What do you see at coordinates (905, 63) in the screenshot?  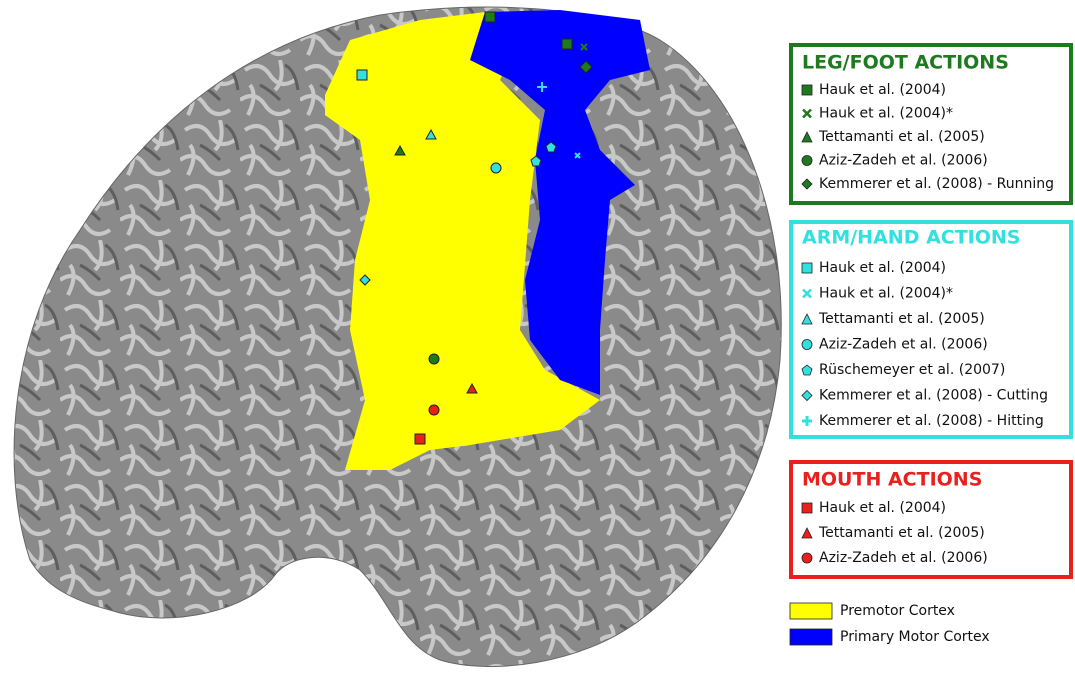 I see `legend-title: LEG/FOOT ACTIONS` at bounding box center [905, 63].